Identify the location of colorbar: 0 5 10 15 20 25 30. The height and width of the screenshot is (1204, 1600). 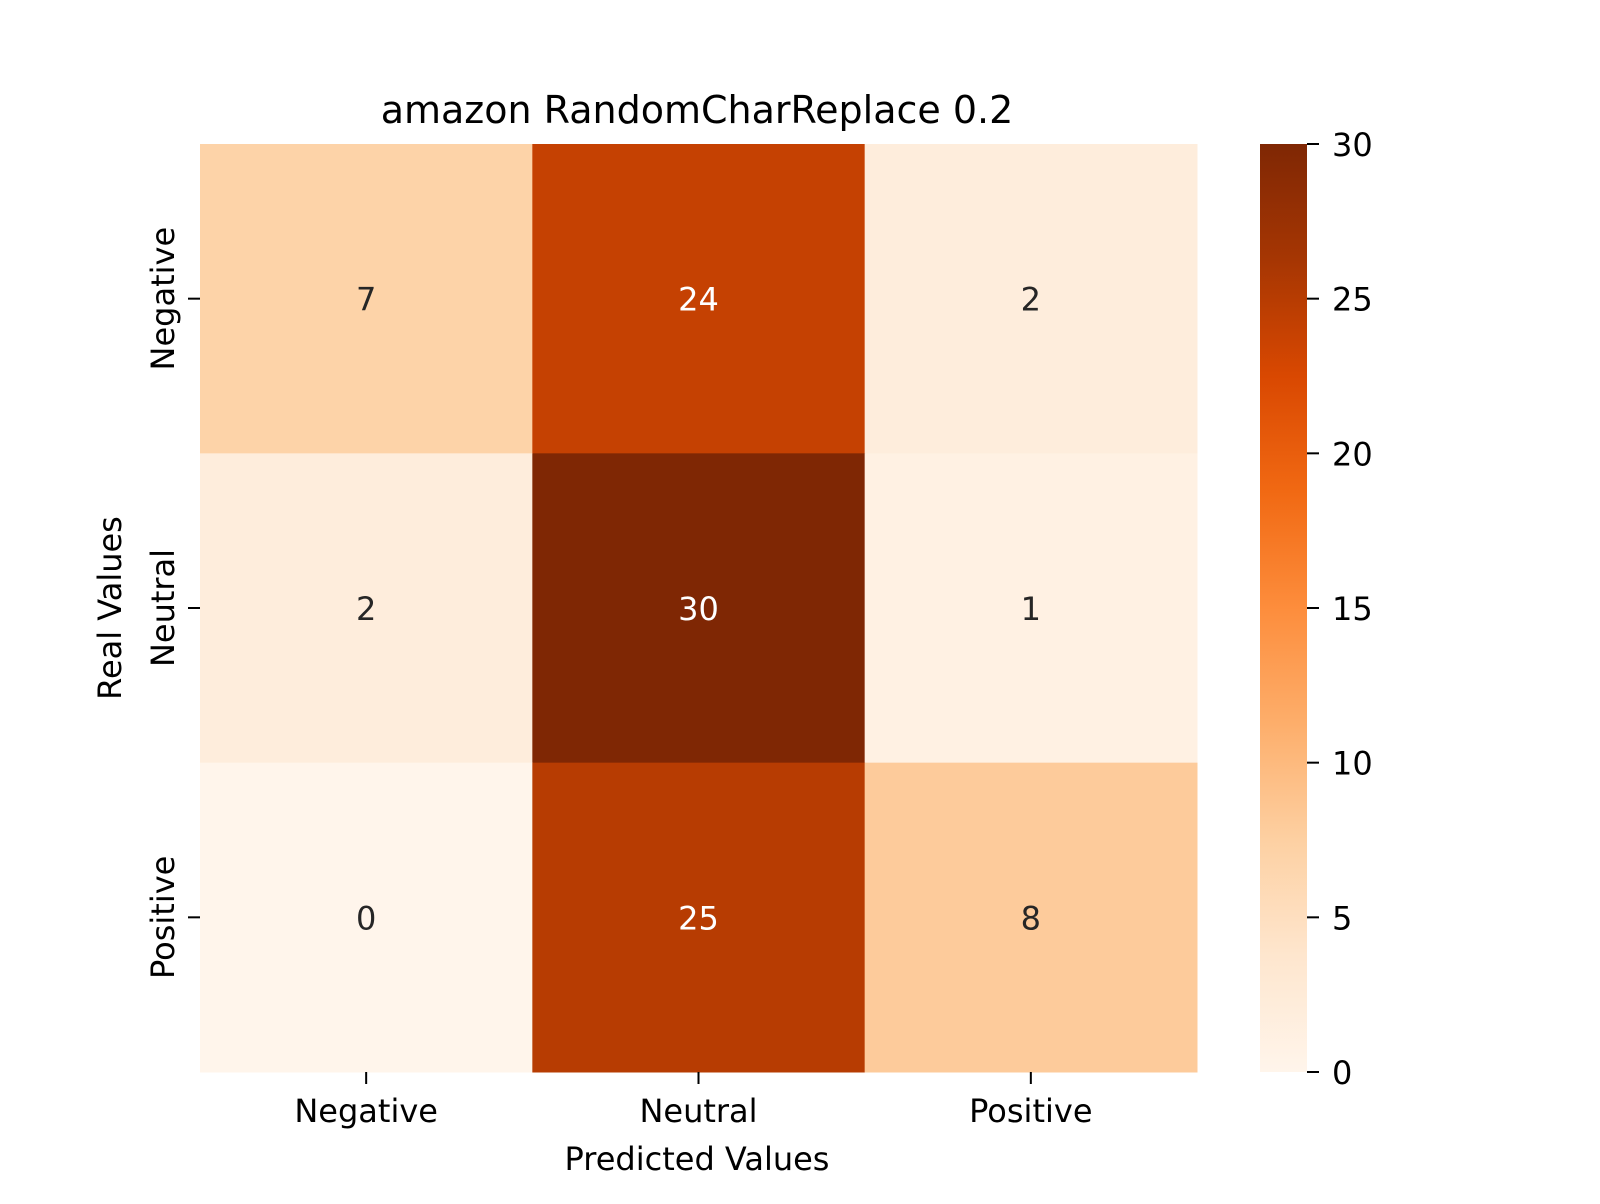
(1316, 609).